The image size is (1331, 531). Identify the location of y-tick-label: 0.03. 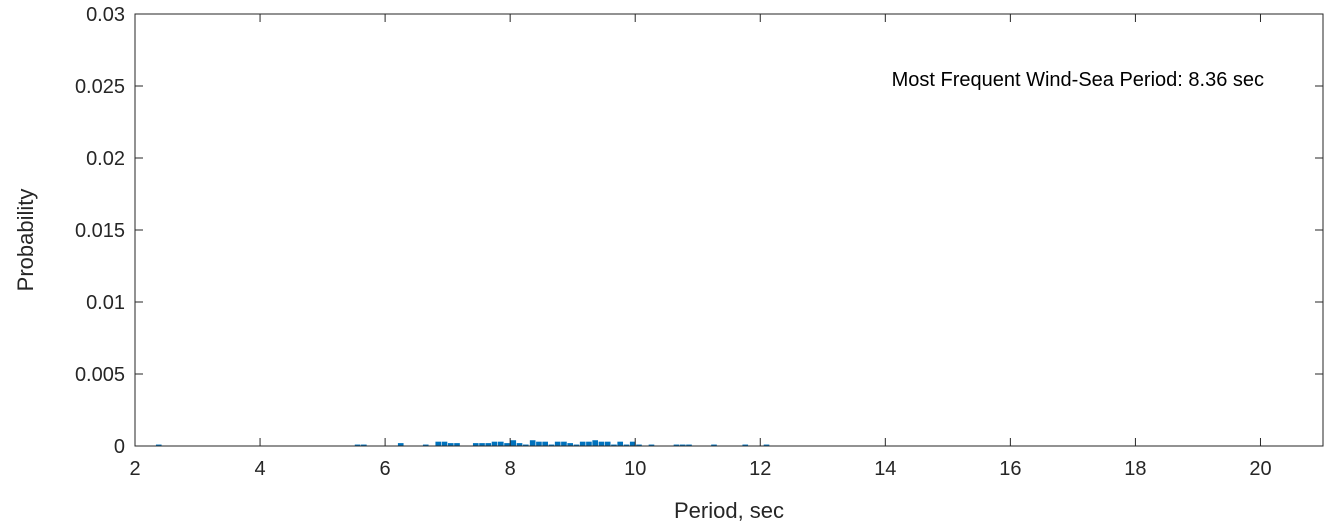
(105, 15).